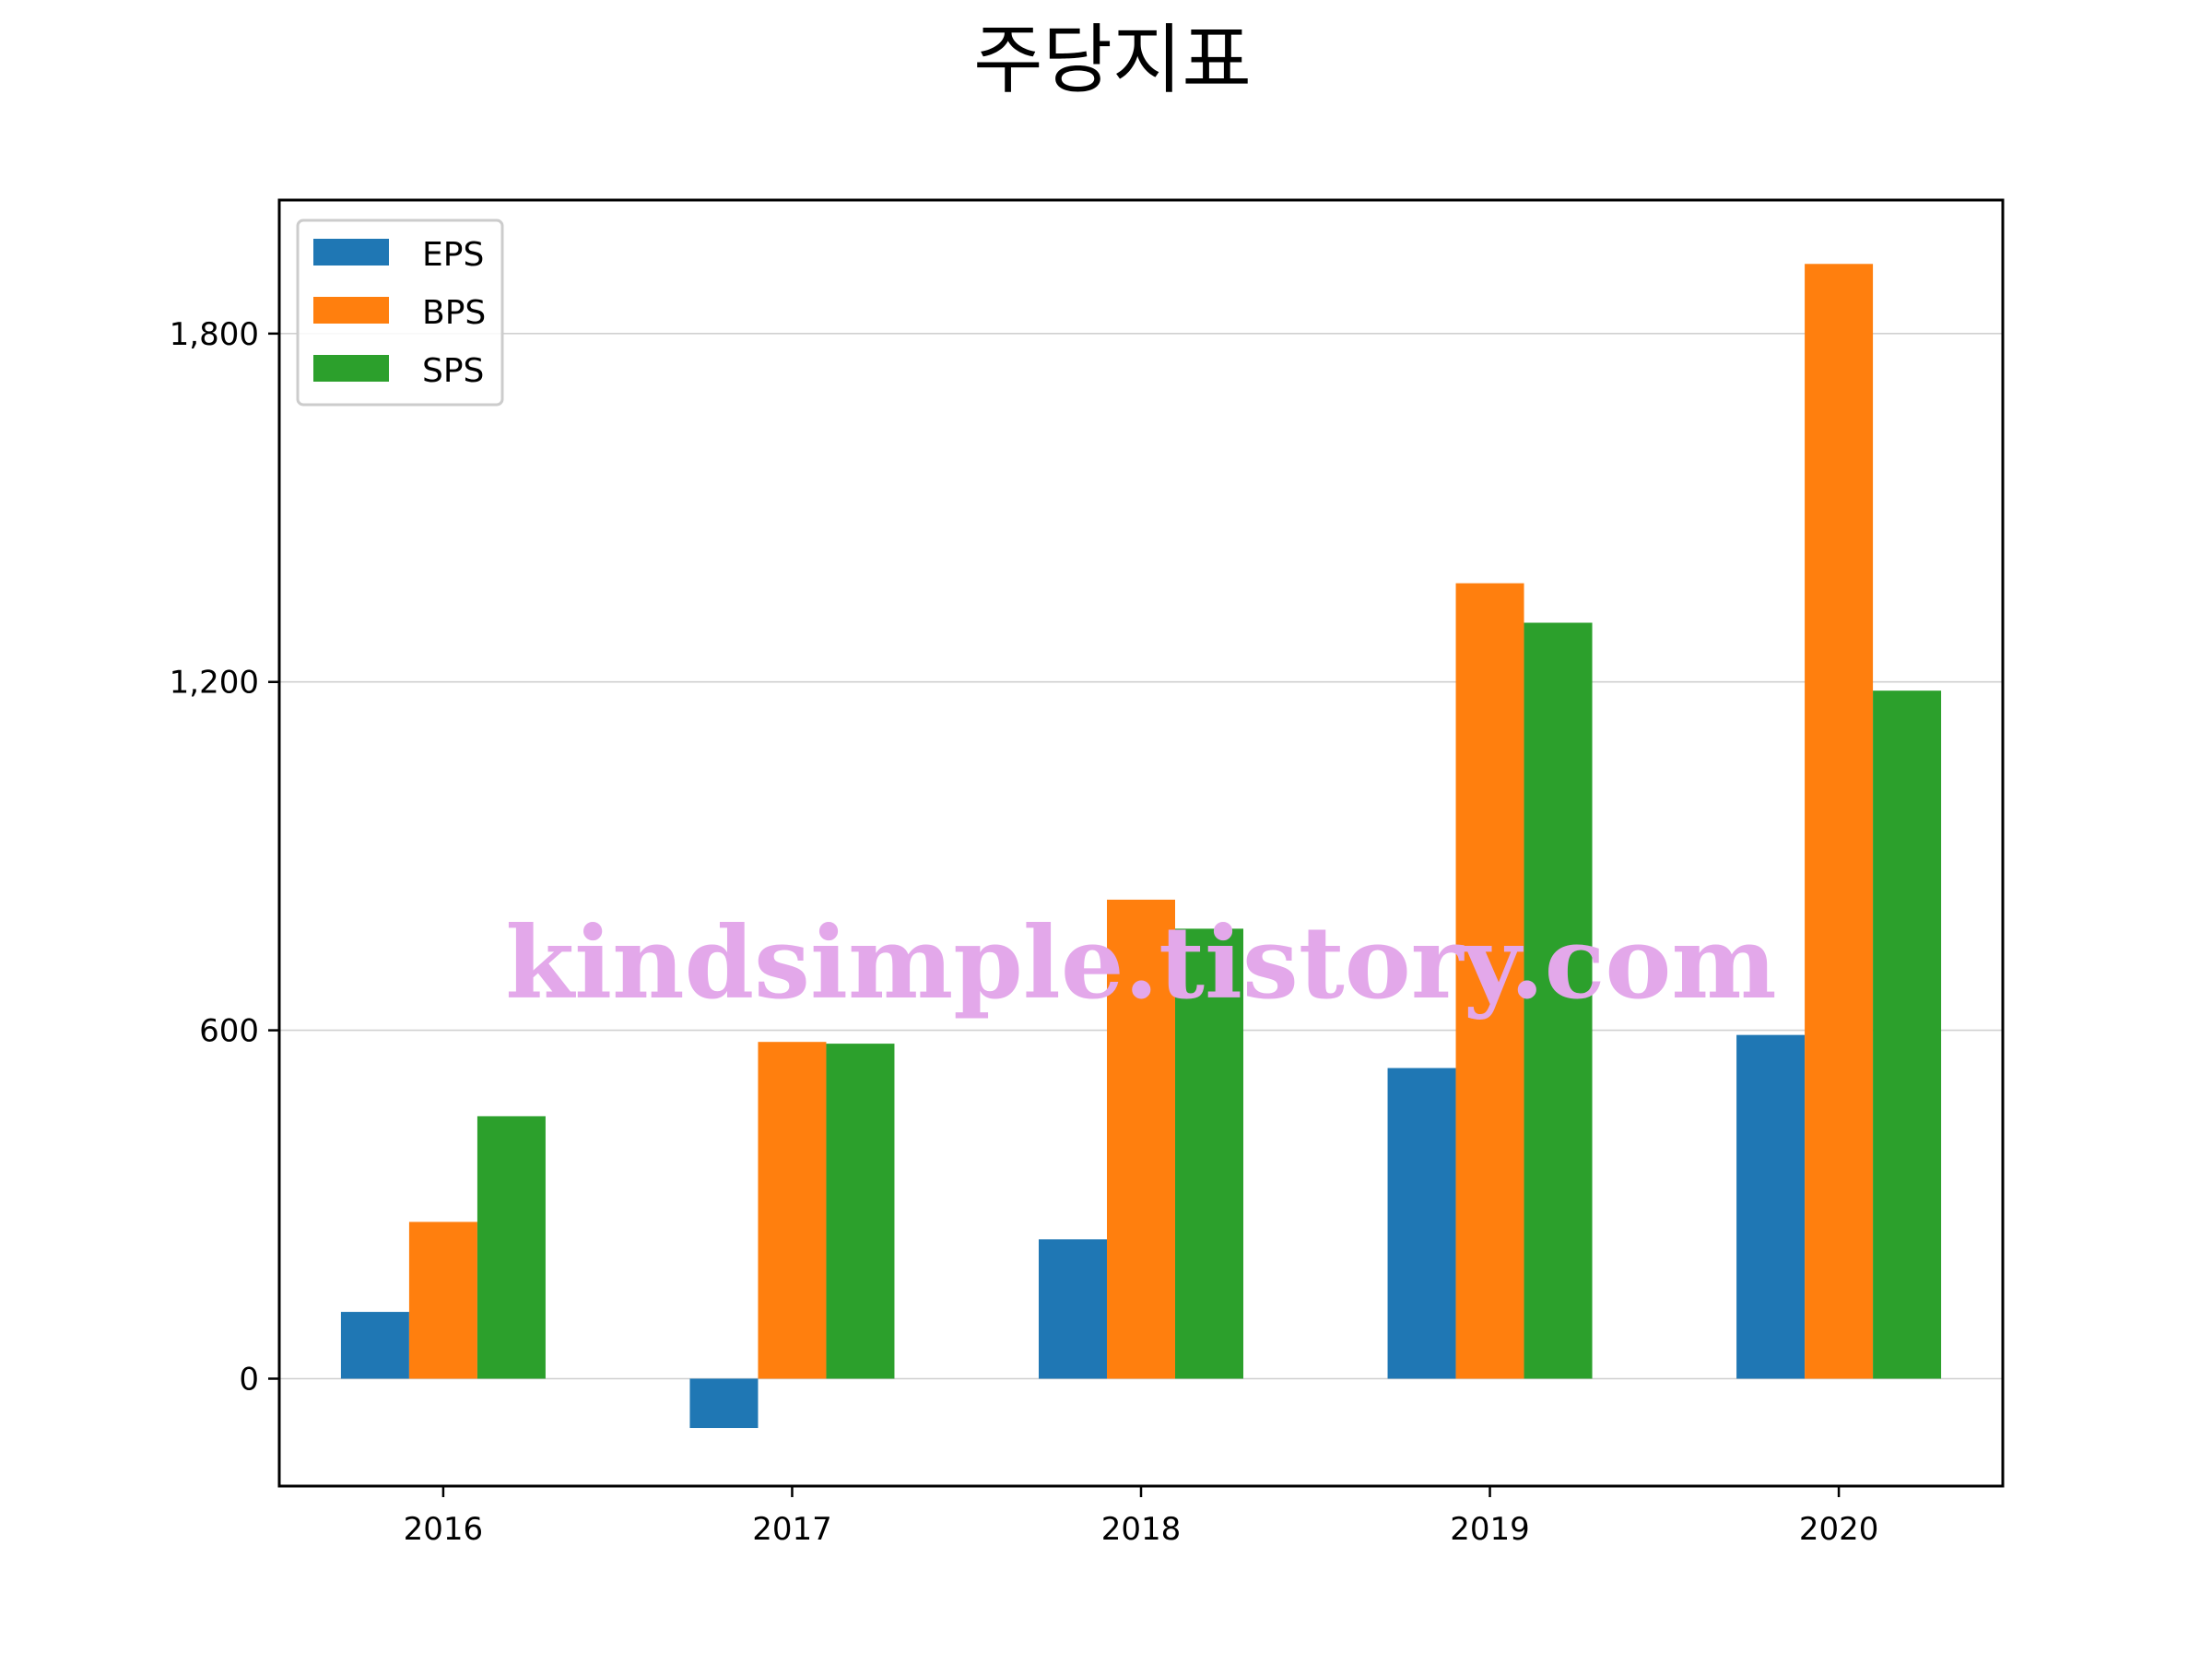 The height and width of the screenshot is (1664, 2212). Describe the element at coordinates (444, 1529) in the screenshot. I see `x-tick-label-2016: 2016` at that location.